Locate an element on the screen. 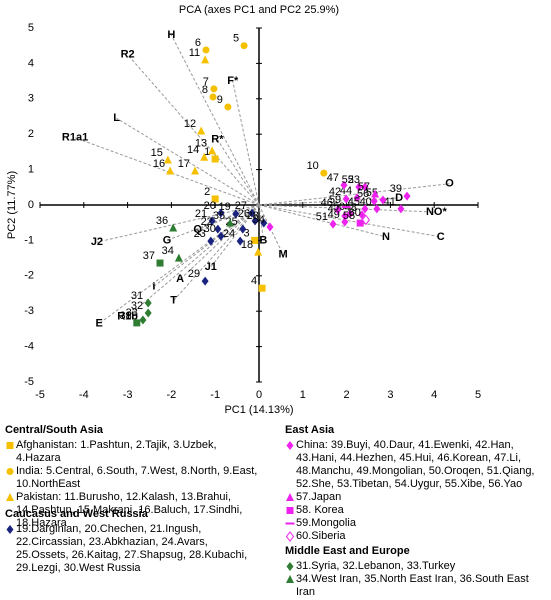  point-label: 13 is located at coordinates (201, 144).